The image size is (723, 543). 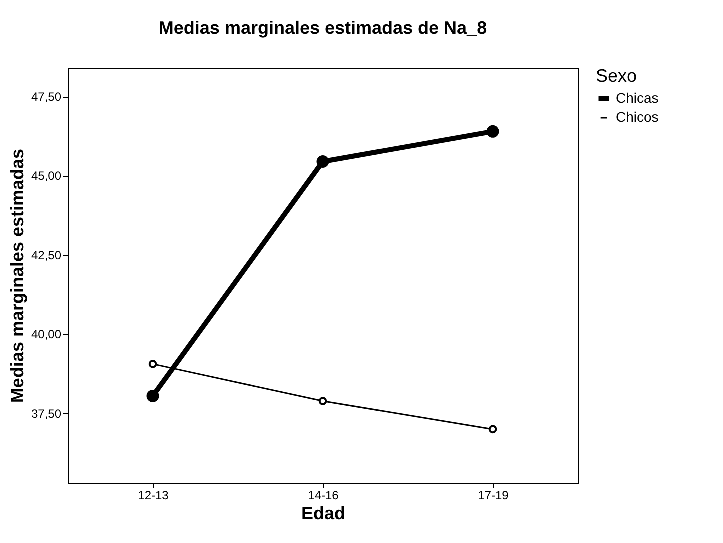 What do you see at coordinates (46, 335) in the screenshot?
I see `y-tick-label: 40,00` at bounding box center [46, 335].